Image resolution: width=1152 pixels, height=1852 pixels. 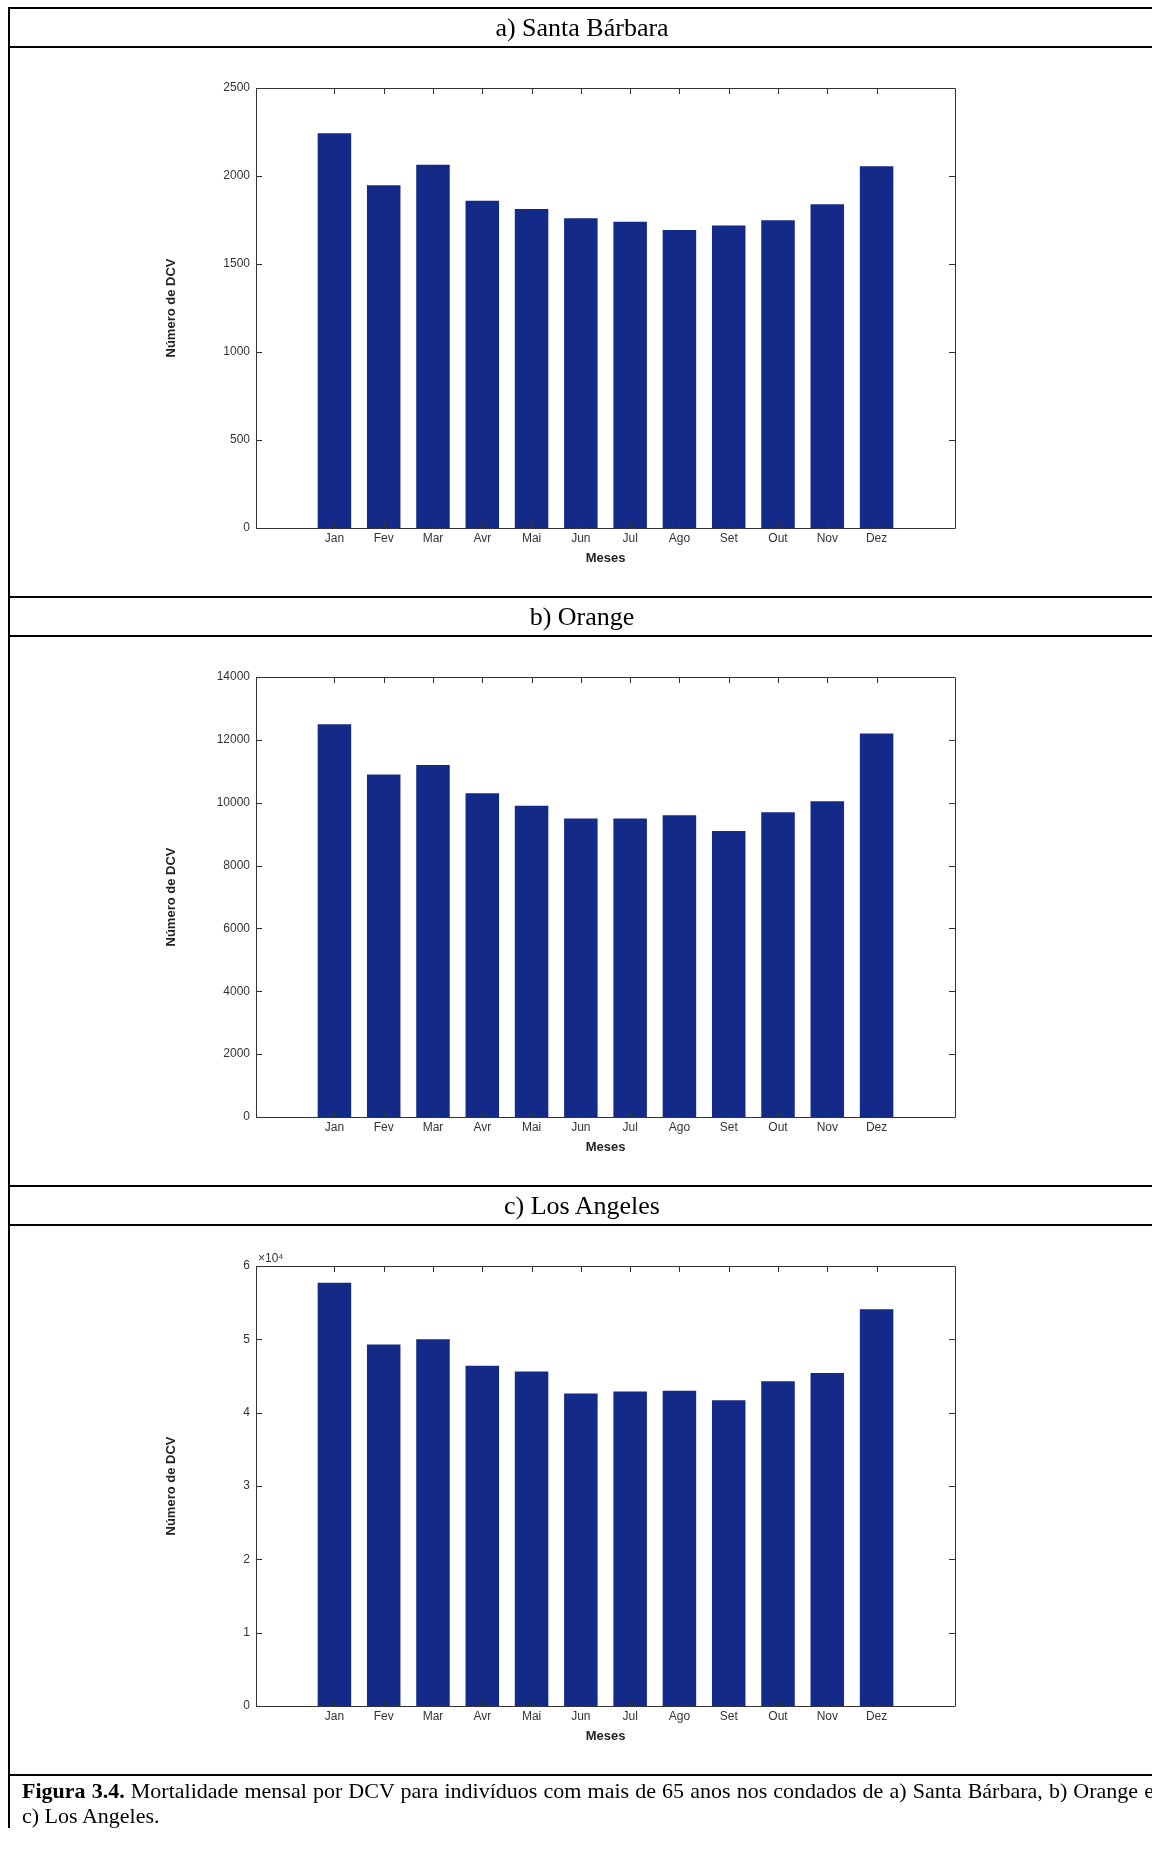 I want to click on text: Figura 3.4., so click(x=73, y=1790).